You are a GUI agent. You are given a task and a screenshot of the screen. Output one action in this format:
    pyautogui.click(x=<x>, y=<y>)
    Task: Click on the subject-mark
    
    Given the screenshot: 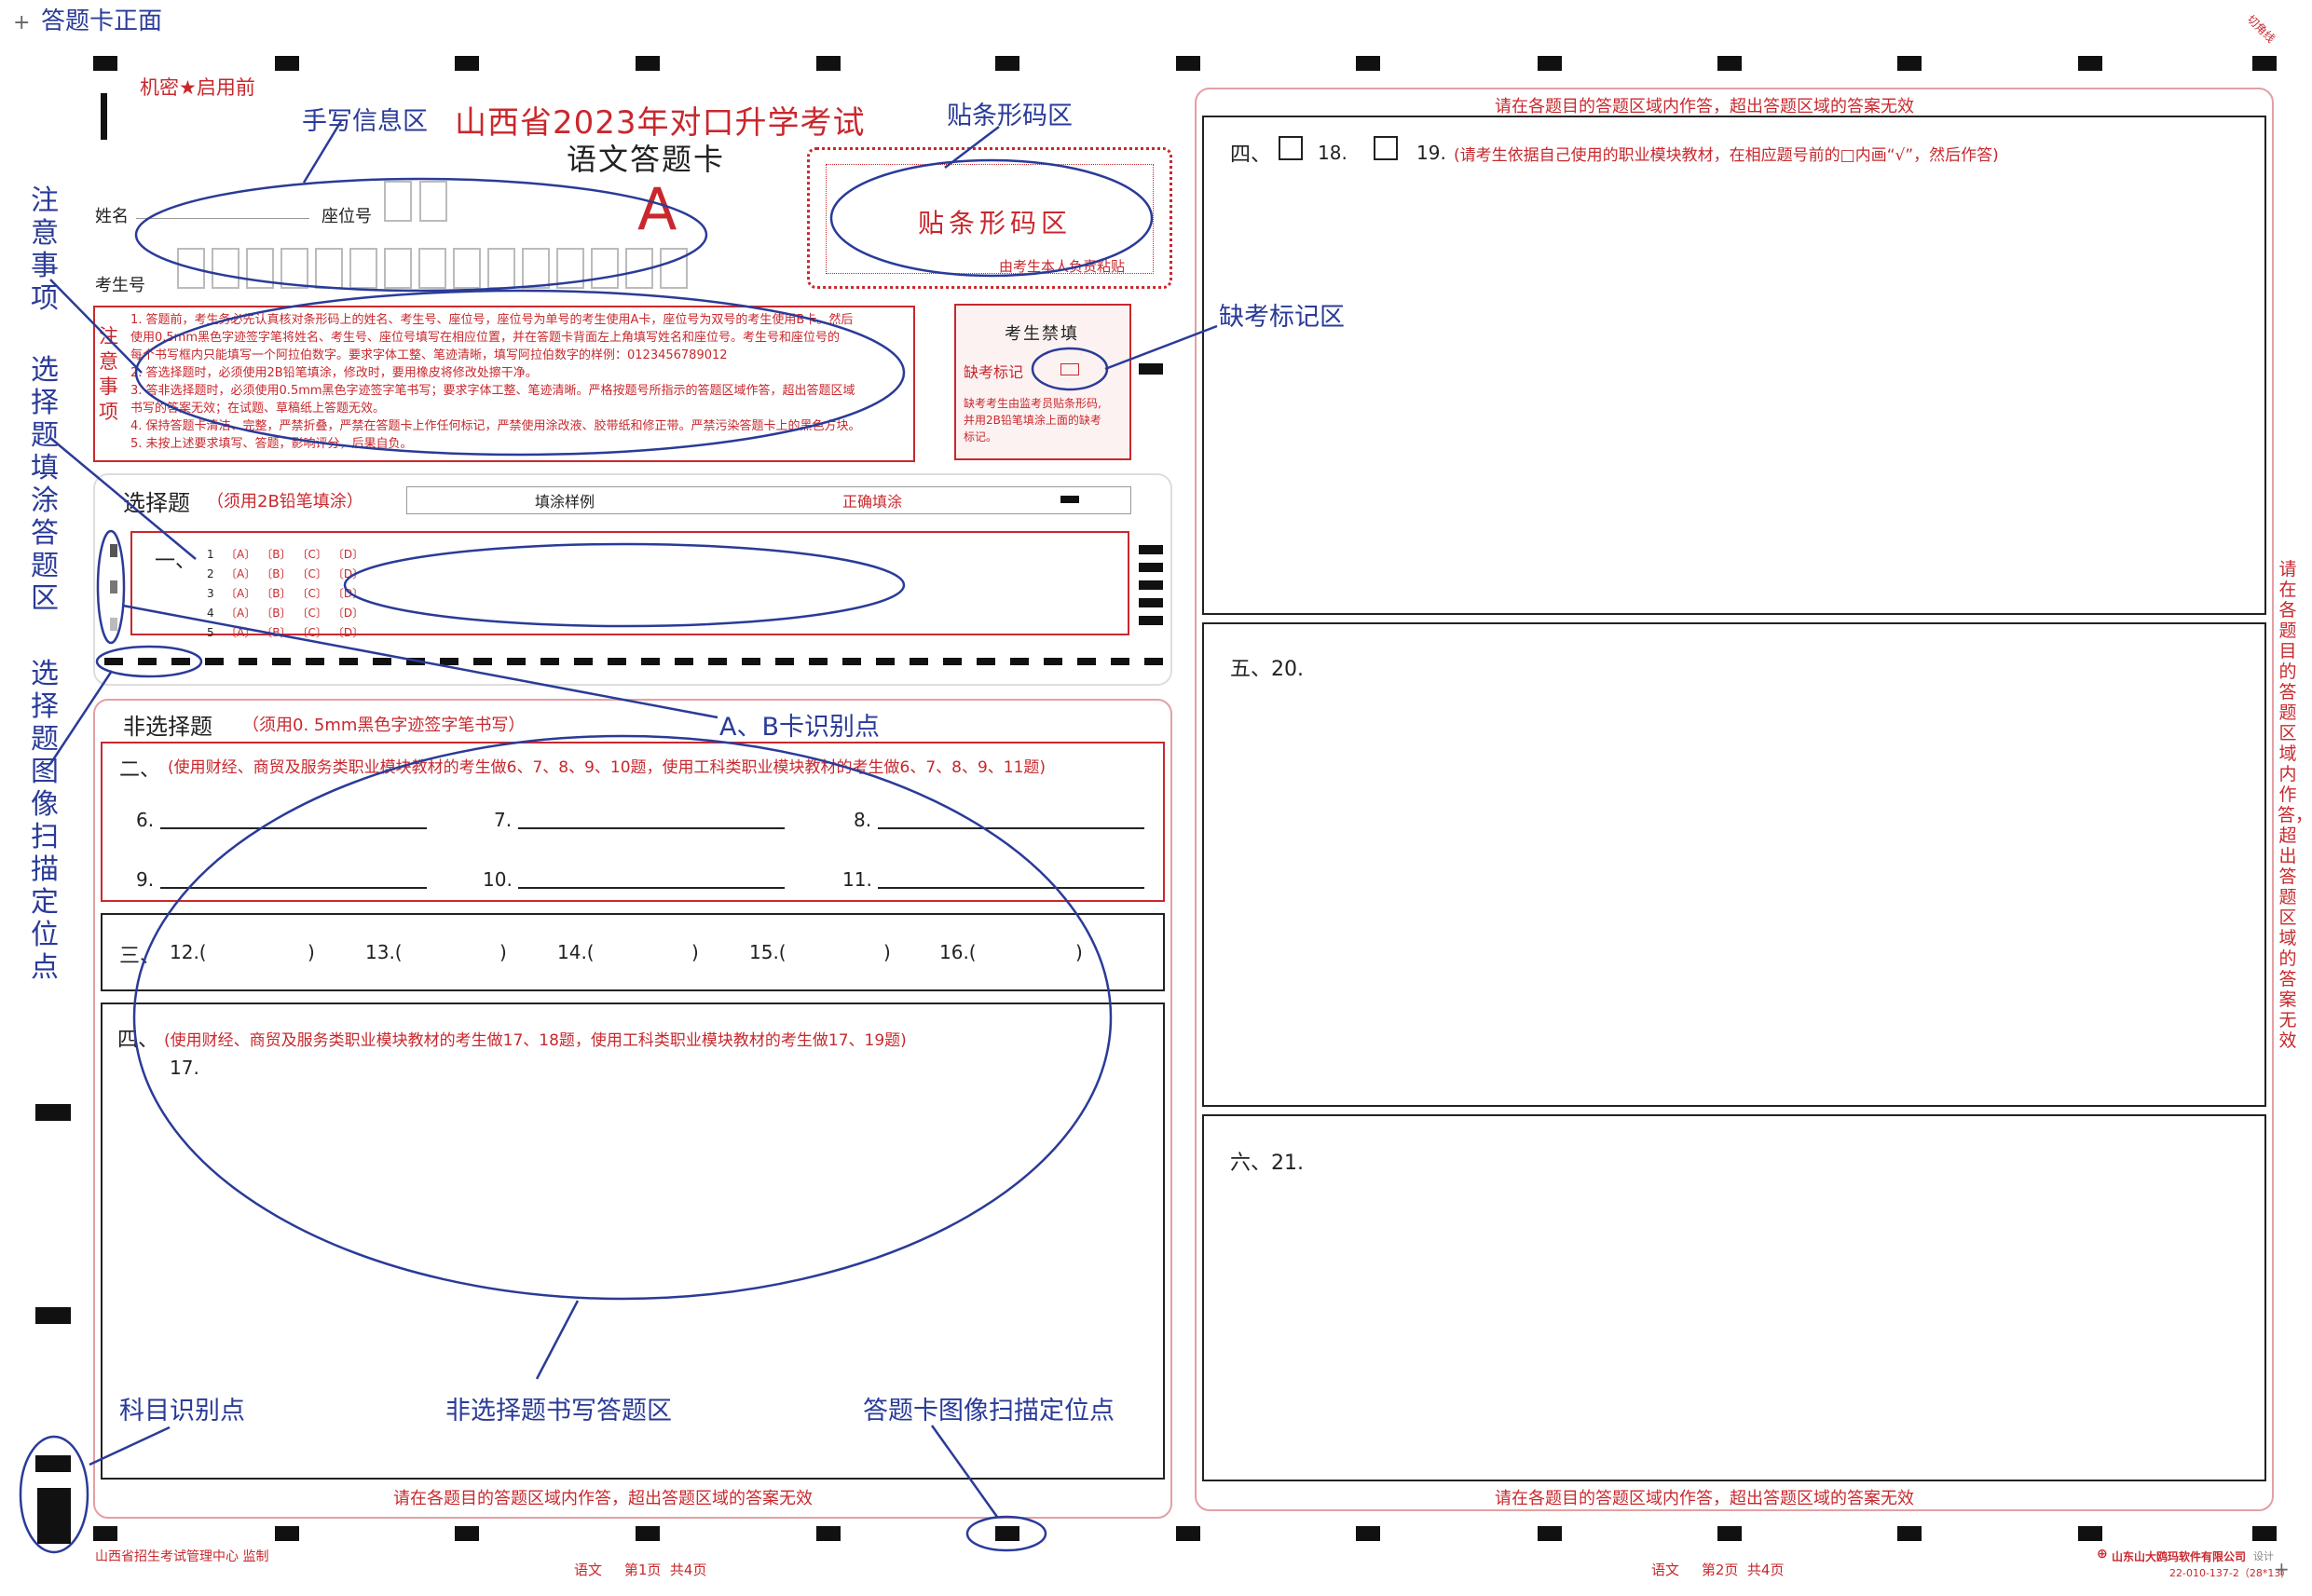 What is the action you would take?
    pyautogui.click(x=104, y=116)
    